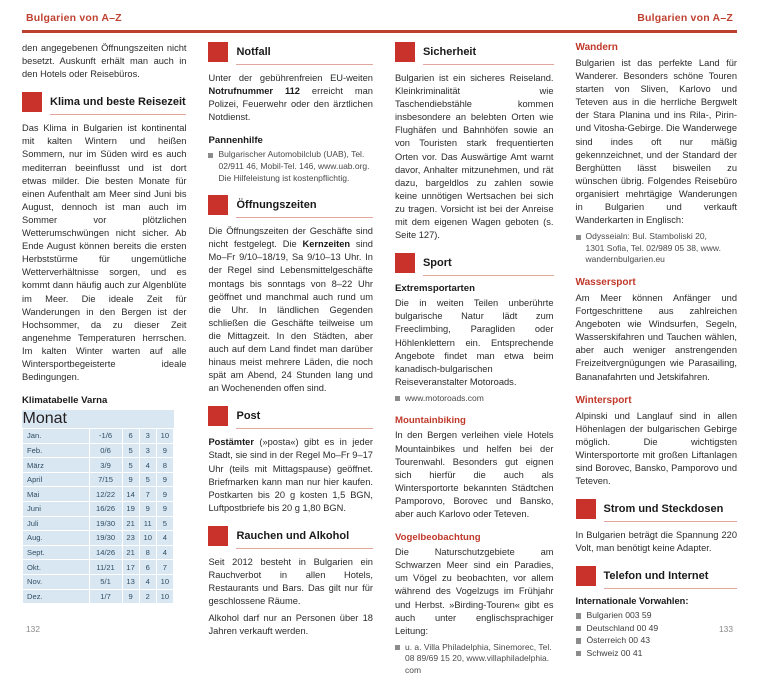 This screenshot has width=759, height=677. Describe the element at coordinates (656, 237) in the screenshot. I see `info-line: Odysseialn: Bul. Stamboliski 20,` at that location.